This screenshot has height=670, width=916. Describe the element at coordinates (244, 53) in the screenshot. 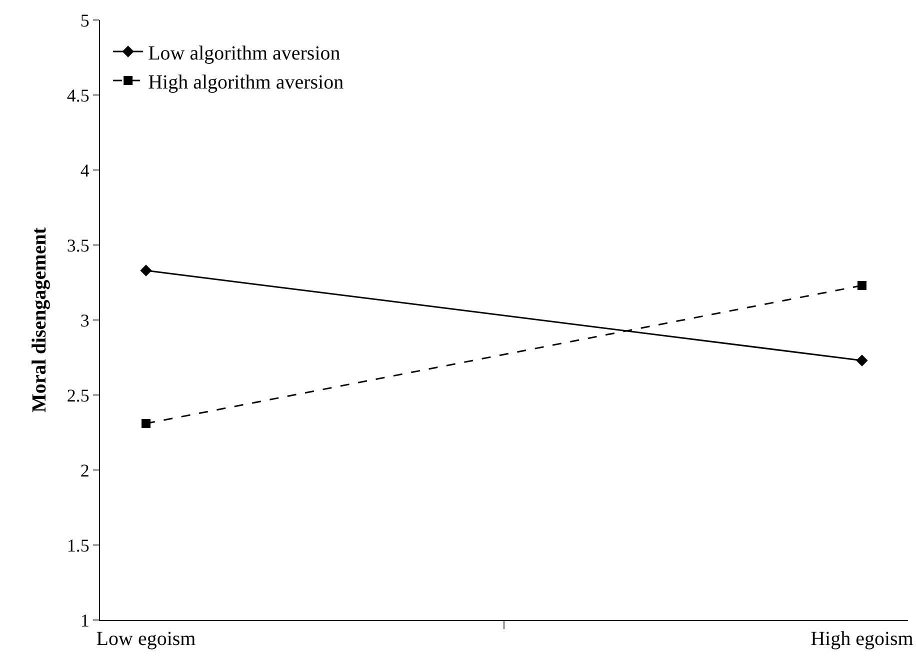

I see `legend-label: Low algorithm aversion` at that location.